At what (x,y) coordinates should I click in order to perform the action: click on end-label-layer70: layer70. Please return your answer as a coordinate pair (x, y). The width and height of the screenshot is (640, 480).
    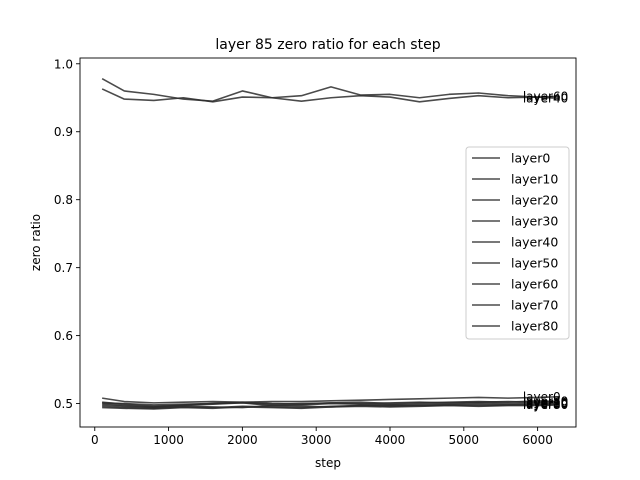
    Looking at the image, I should click on (545, 402).